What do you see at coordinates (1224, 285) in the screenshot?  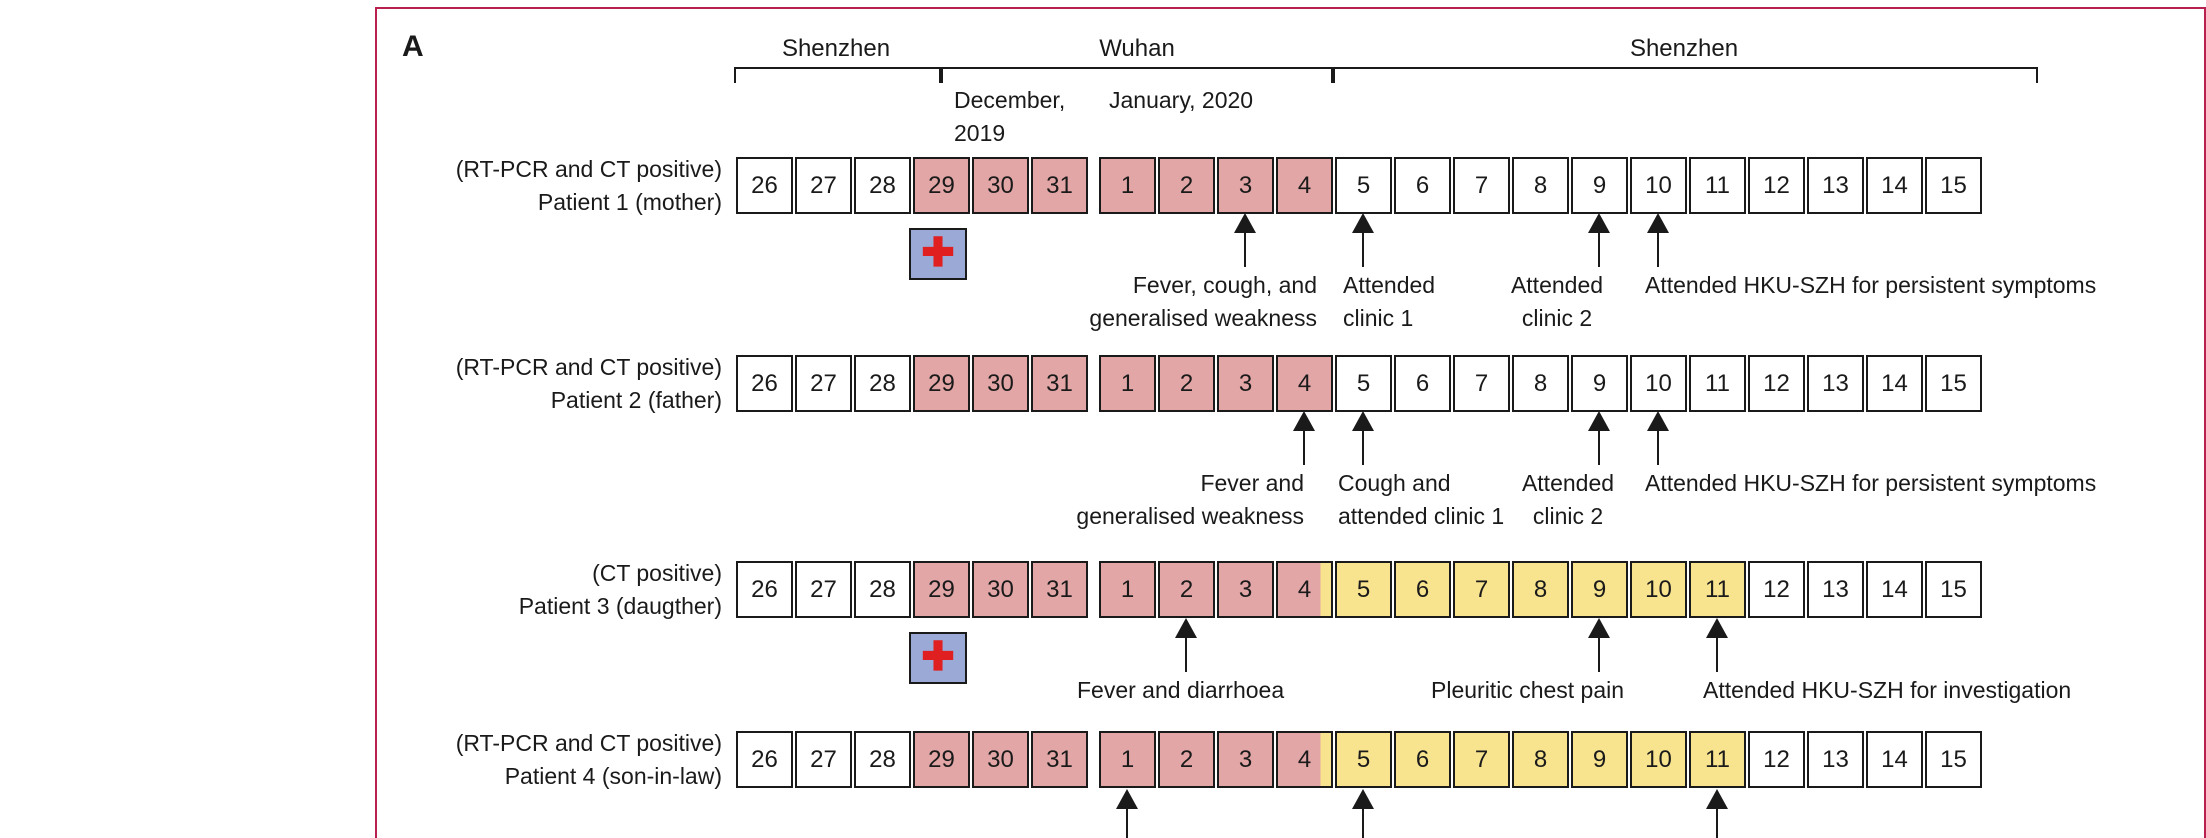 I see `event-annotation-line: Fever, cough, and` at bounding box center [1224, 285].